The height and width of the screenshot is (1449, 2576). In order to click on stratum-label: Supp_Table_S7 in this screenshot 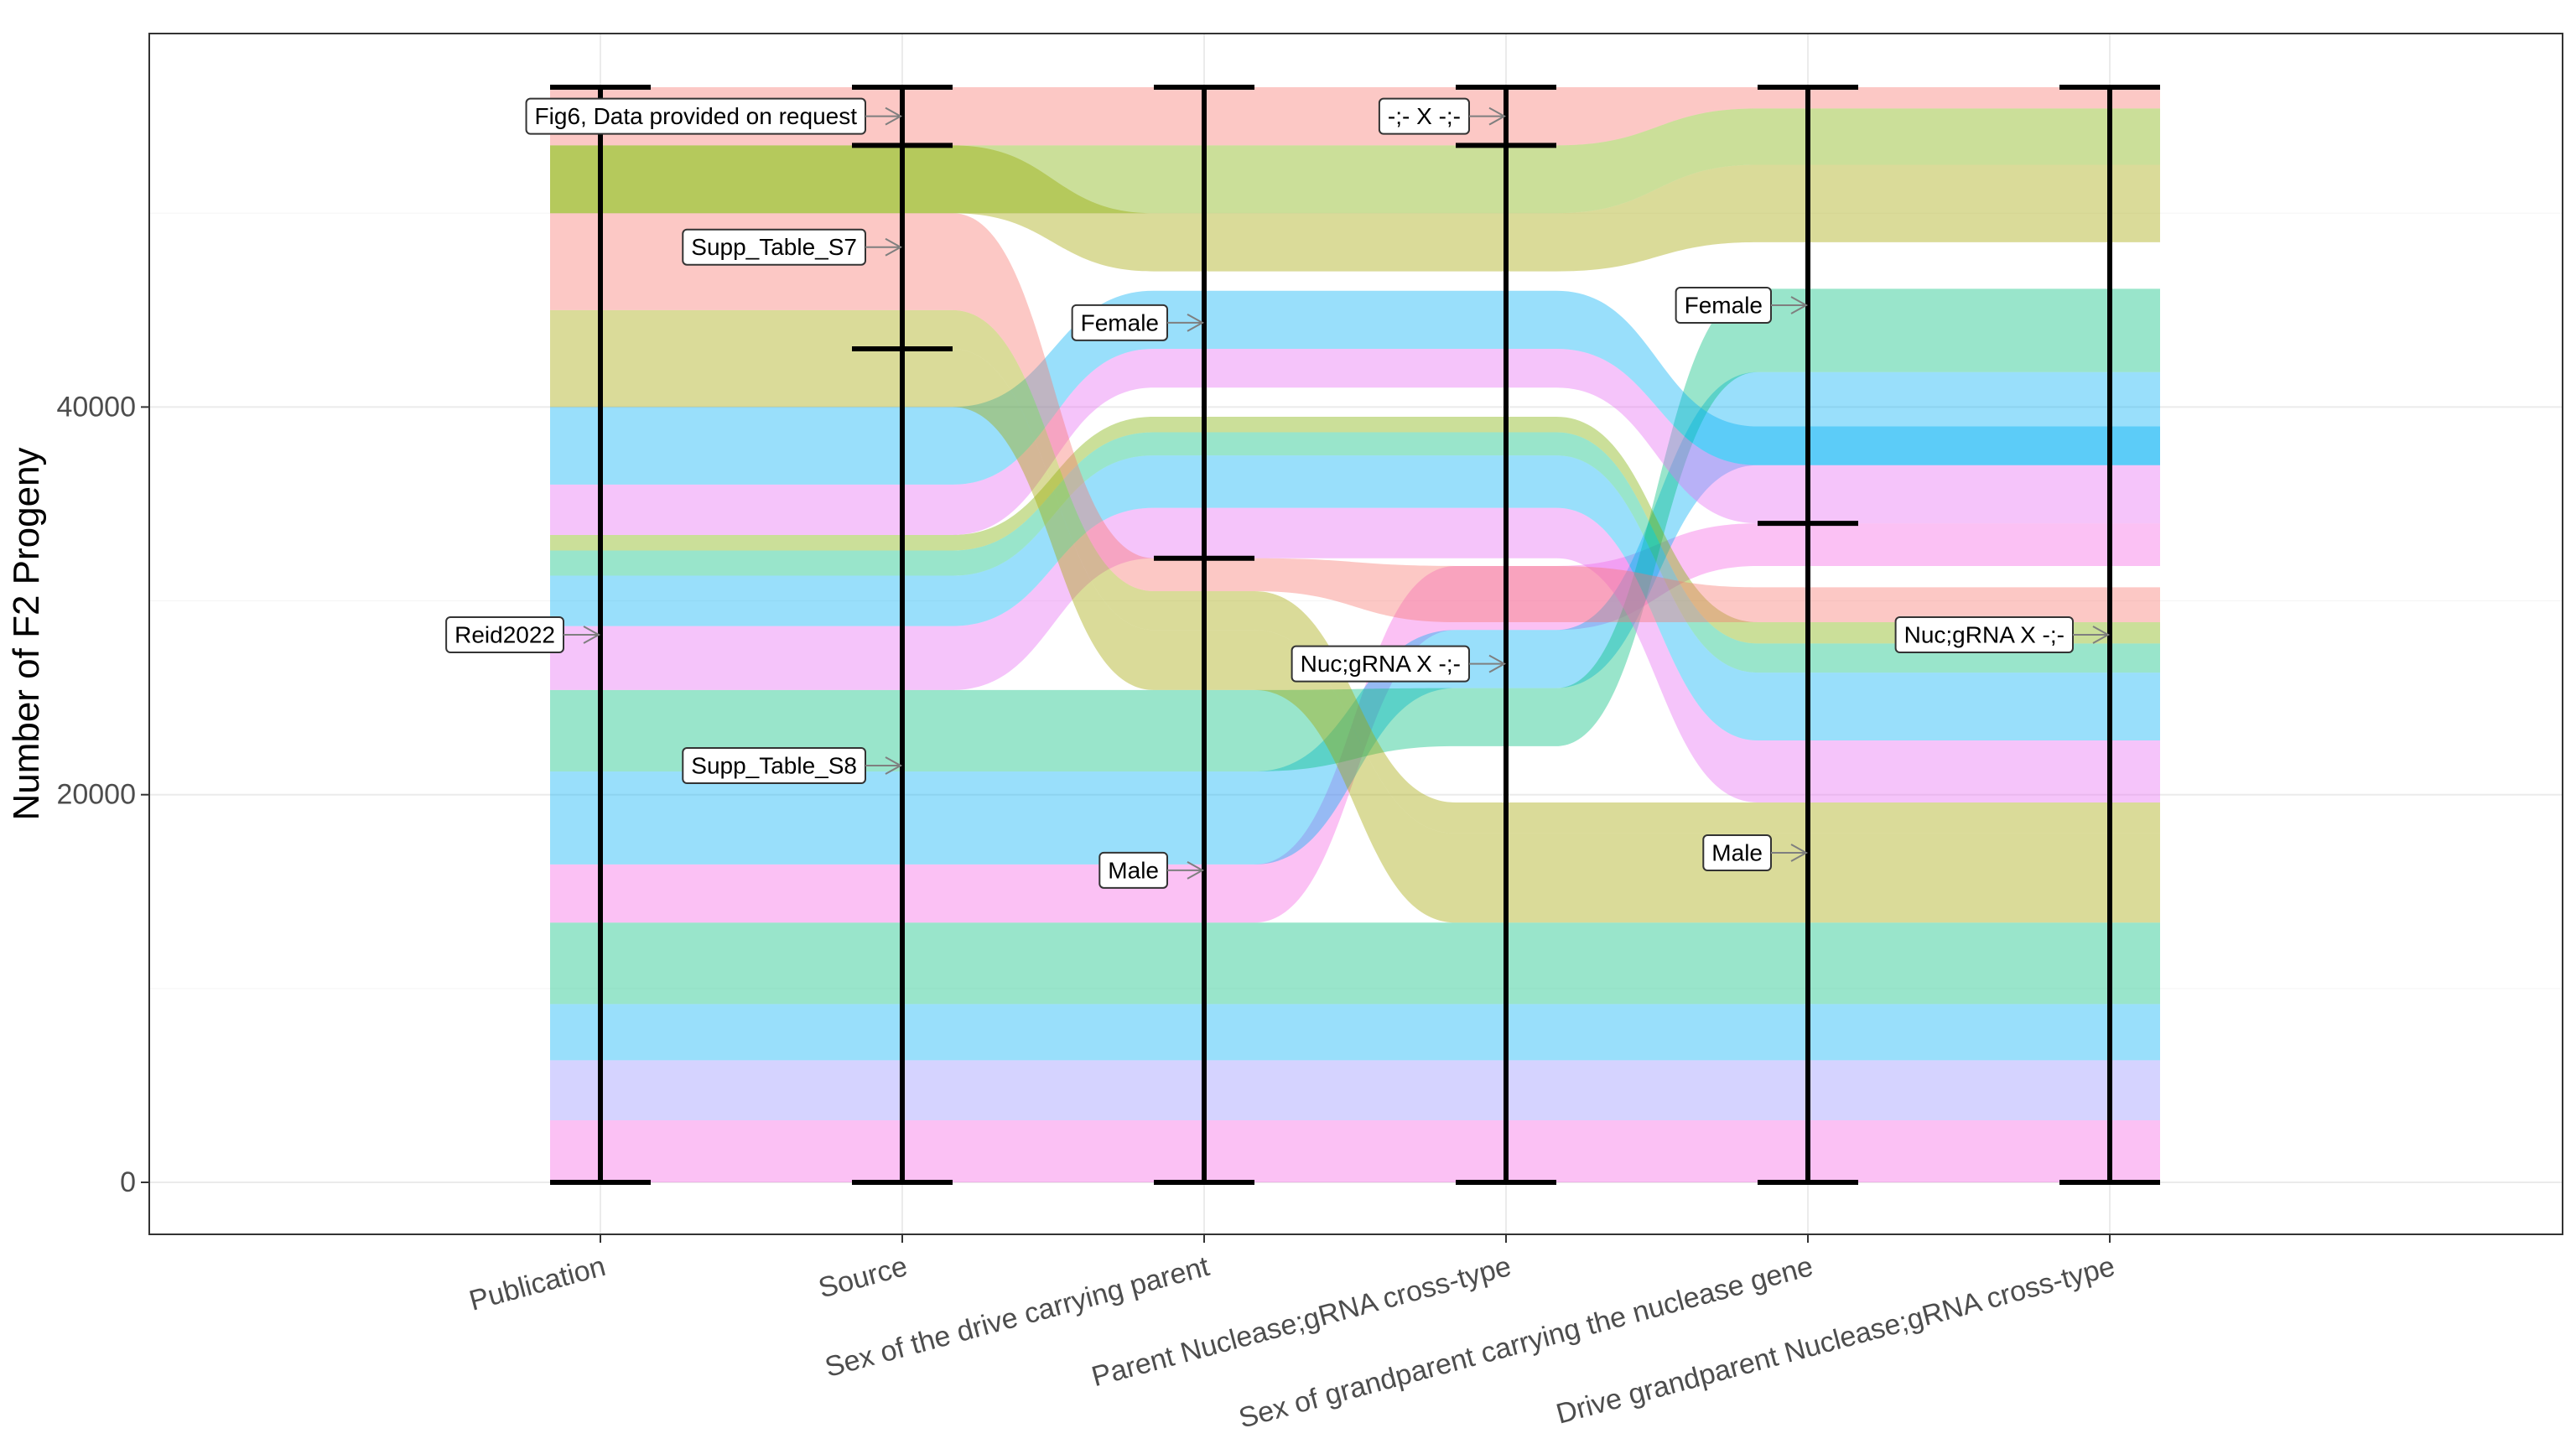, I will do `click(792, 247)`.